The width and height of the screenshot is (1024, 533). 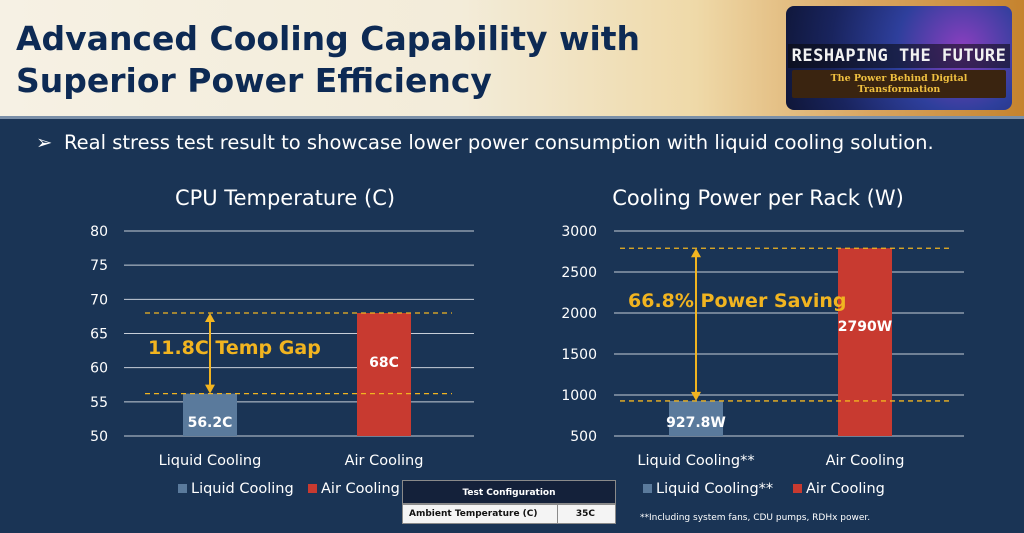 I want to click on config-table-row: Ambient Temperature (C) 35C, so click(x=509, y=514).